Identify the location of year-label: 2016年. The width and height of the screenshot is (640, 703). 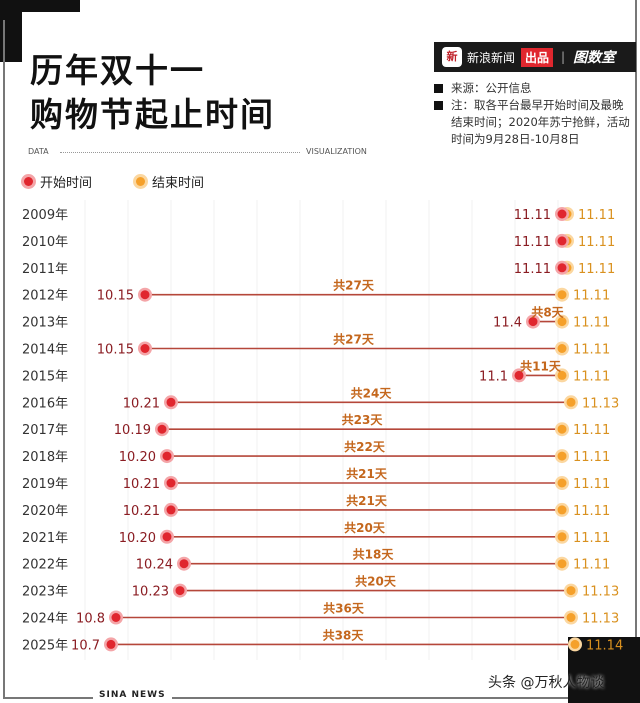
(45, 403).